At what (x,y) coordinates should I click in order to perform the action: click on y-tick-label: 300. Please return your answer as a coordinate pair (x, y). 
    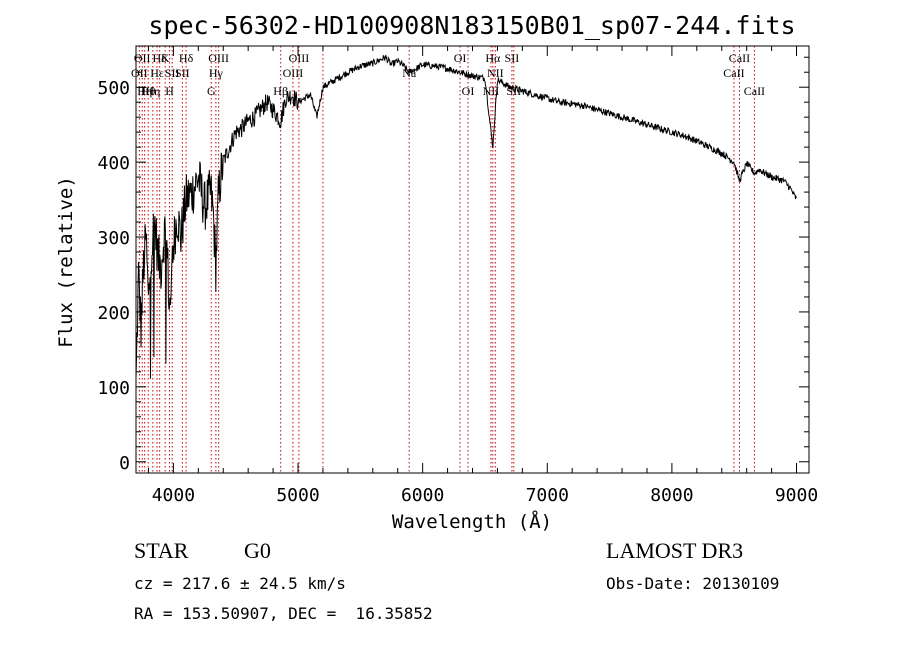
    Looking at the image, I should click on (113, 238).